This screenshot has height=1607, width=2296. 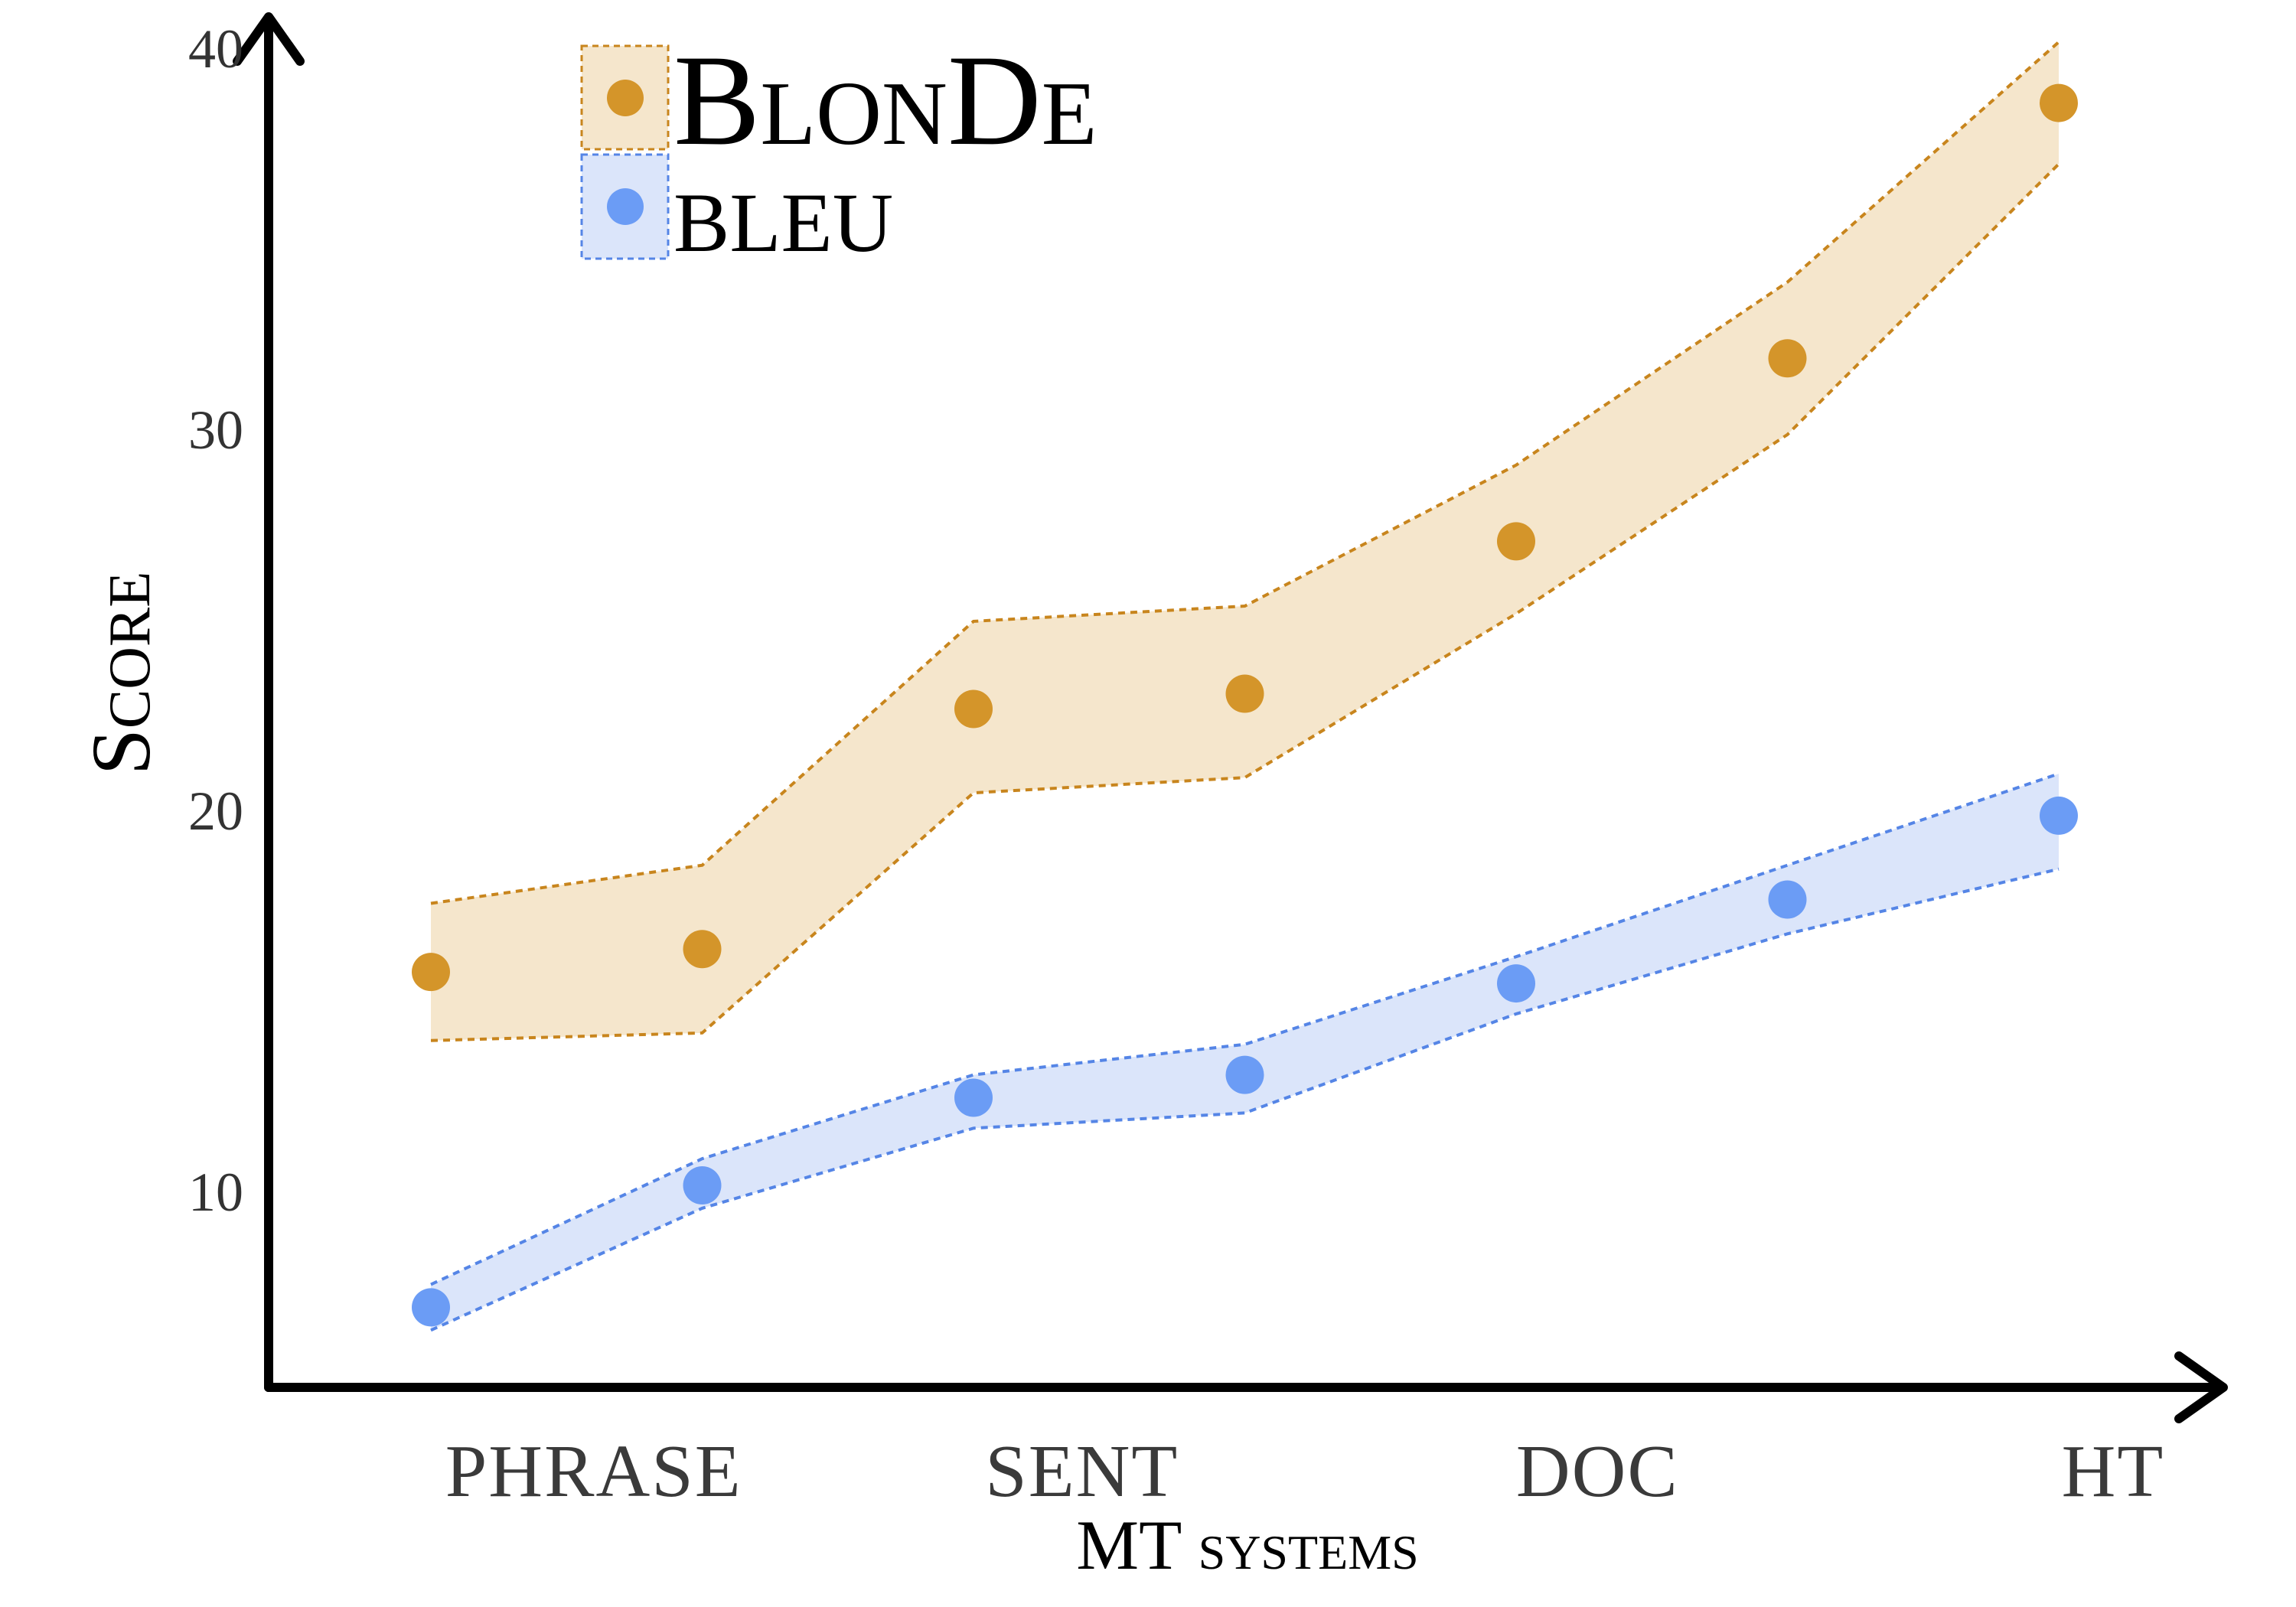 What do you see at coordinates (121, 674) in the screenshot?
I see `y-axis-title: Score` at bounding box center [121, 674].